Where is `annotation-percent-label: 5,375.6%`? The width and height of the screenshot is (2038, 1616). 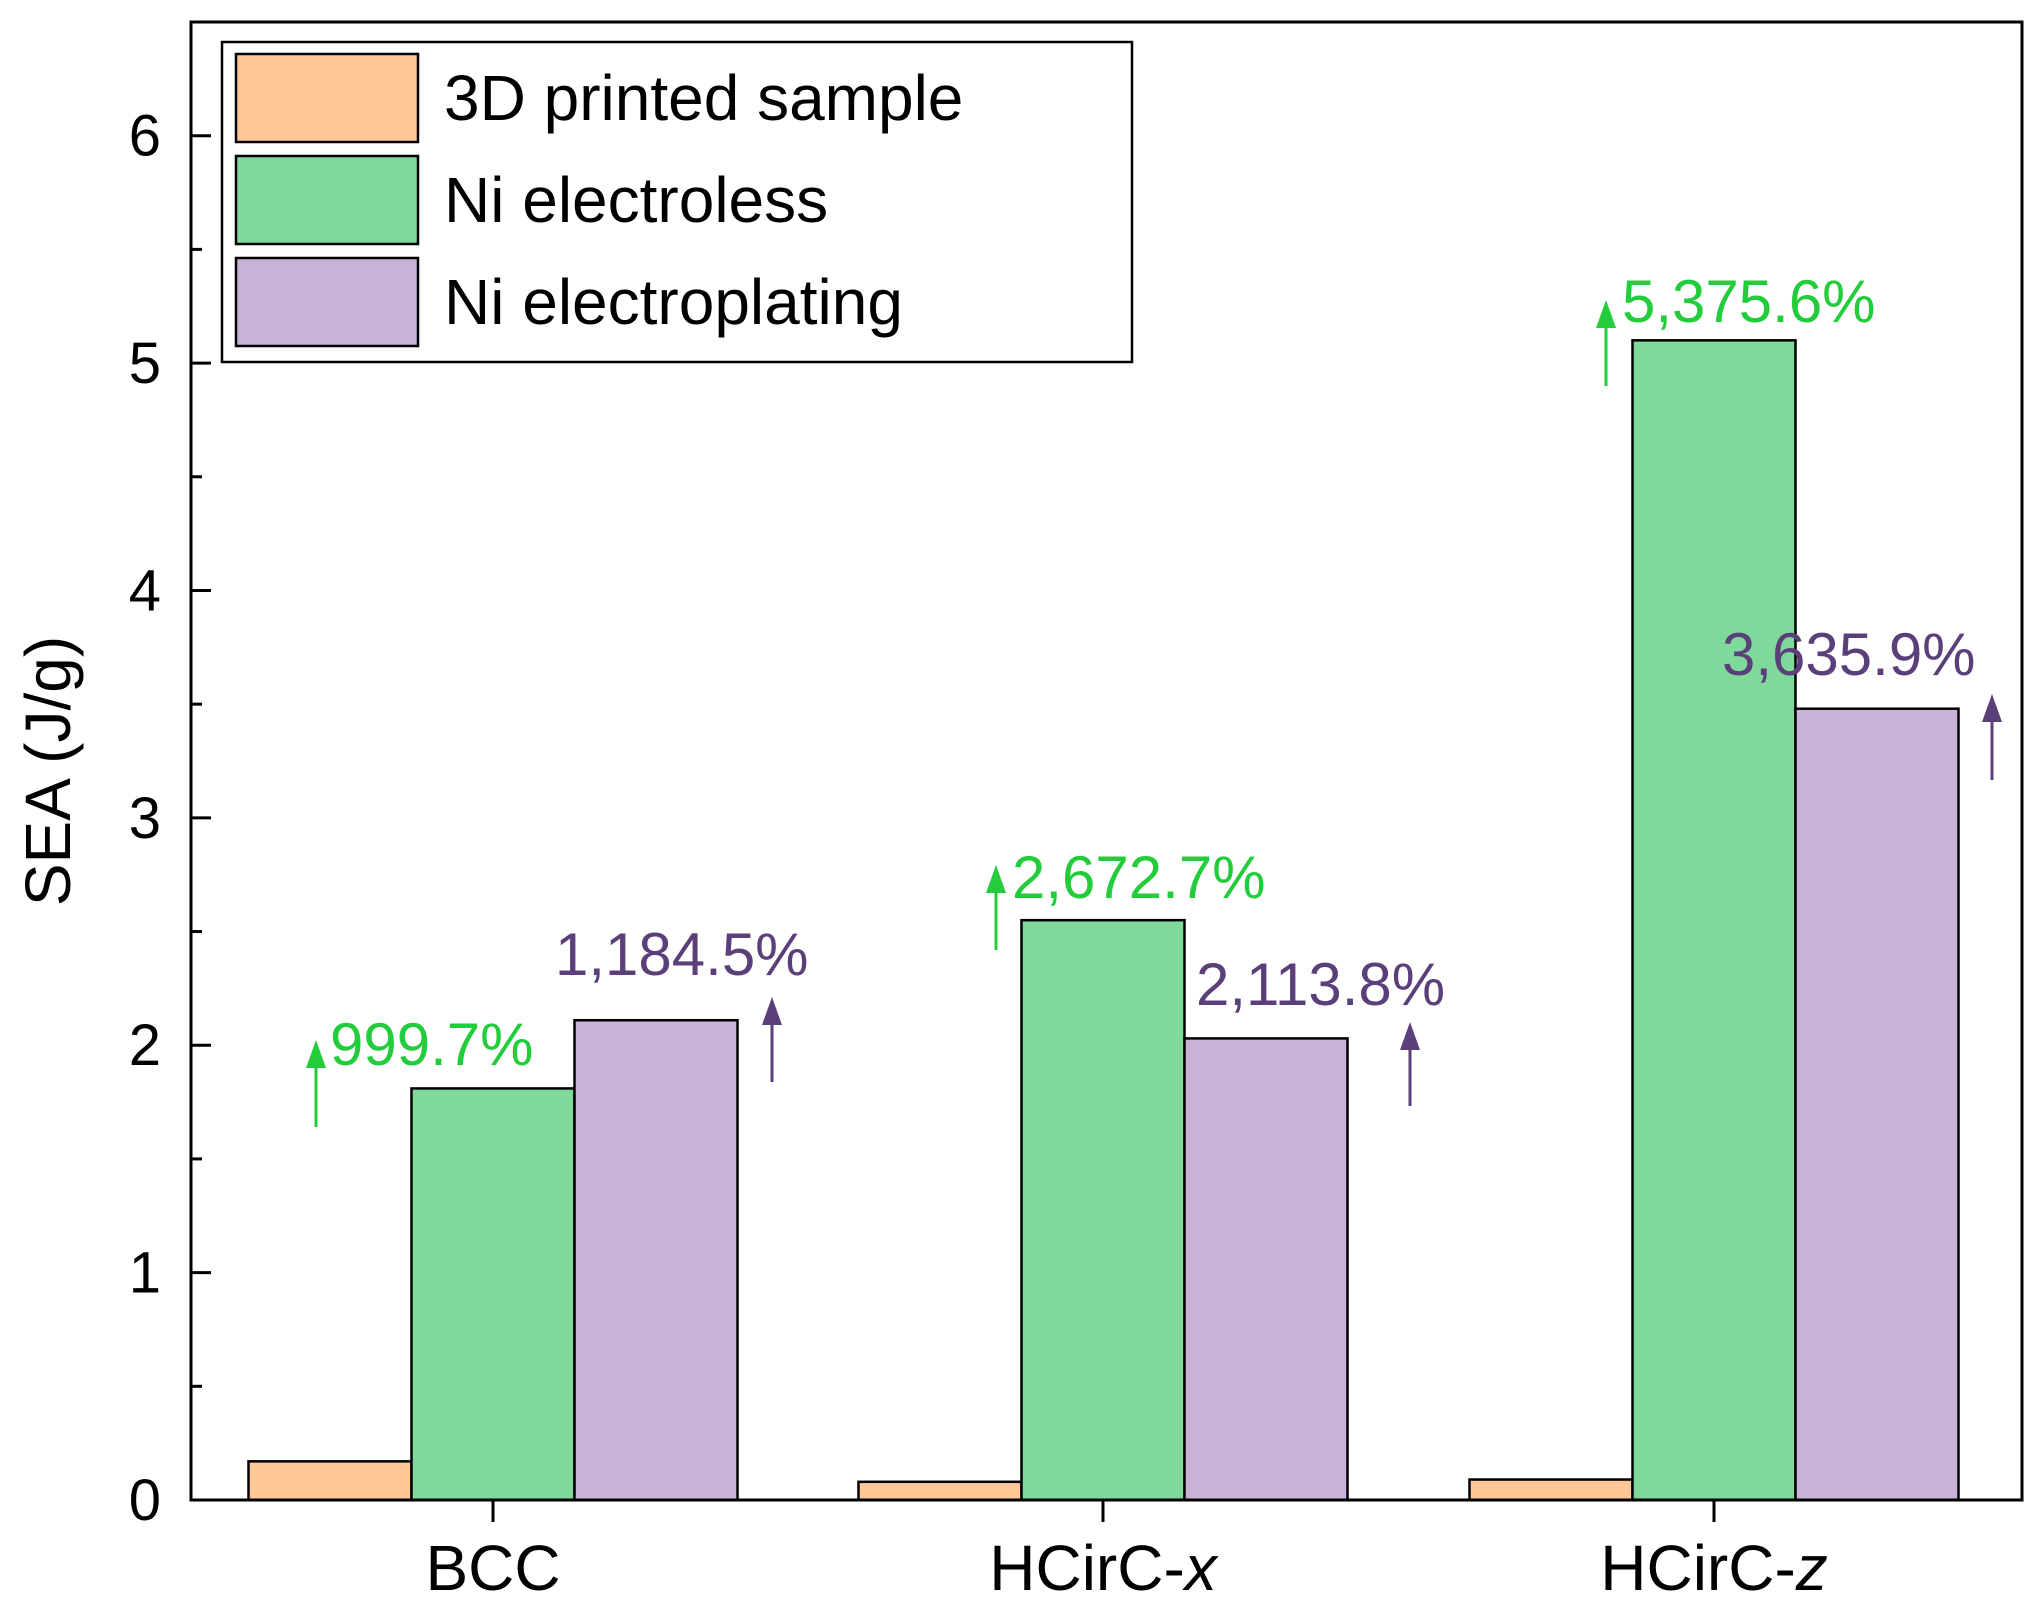 annotation-percent-label: 5,375.6% is located at coordinates (1749, 301).